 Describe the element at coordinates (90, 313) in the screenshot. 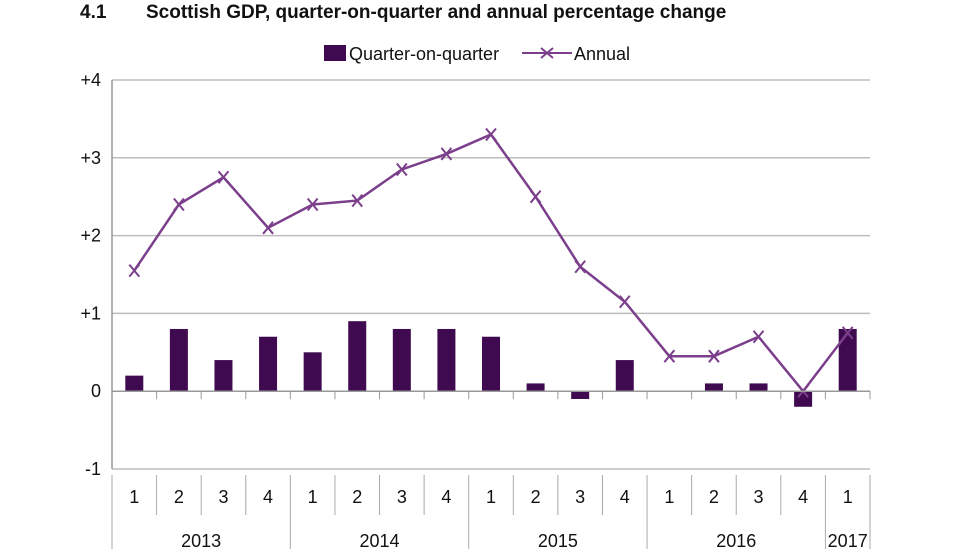

I see `y-tick-label: +1` at that location.